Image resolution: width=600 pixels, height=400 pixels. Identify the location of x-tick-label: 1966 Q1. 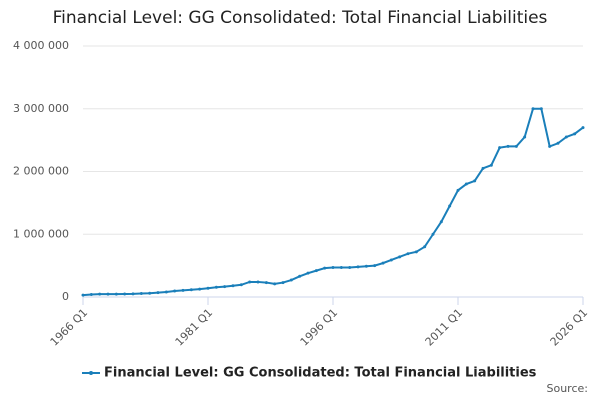
(69, 327).